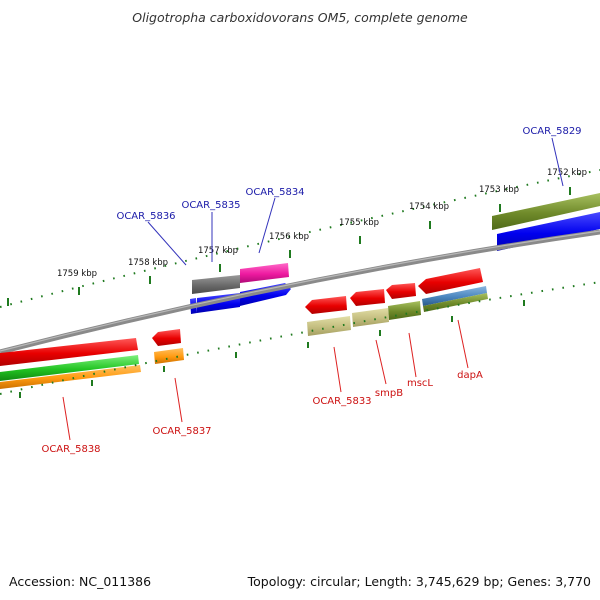 The width and height of the screenshot is (600, 600). I want to click on gene-ocar-5833-product, so click(329, 326).